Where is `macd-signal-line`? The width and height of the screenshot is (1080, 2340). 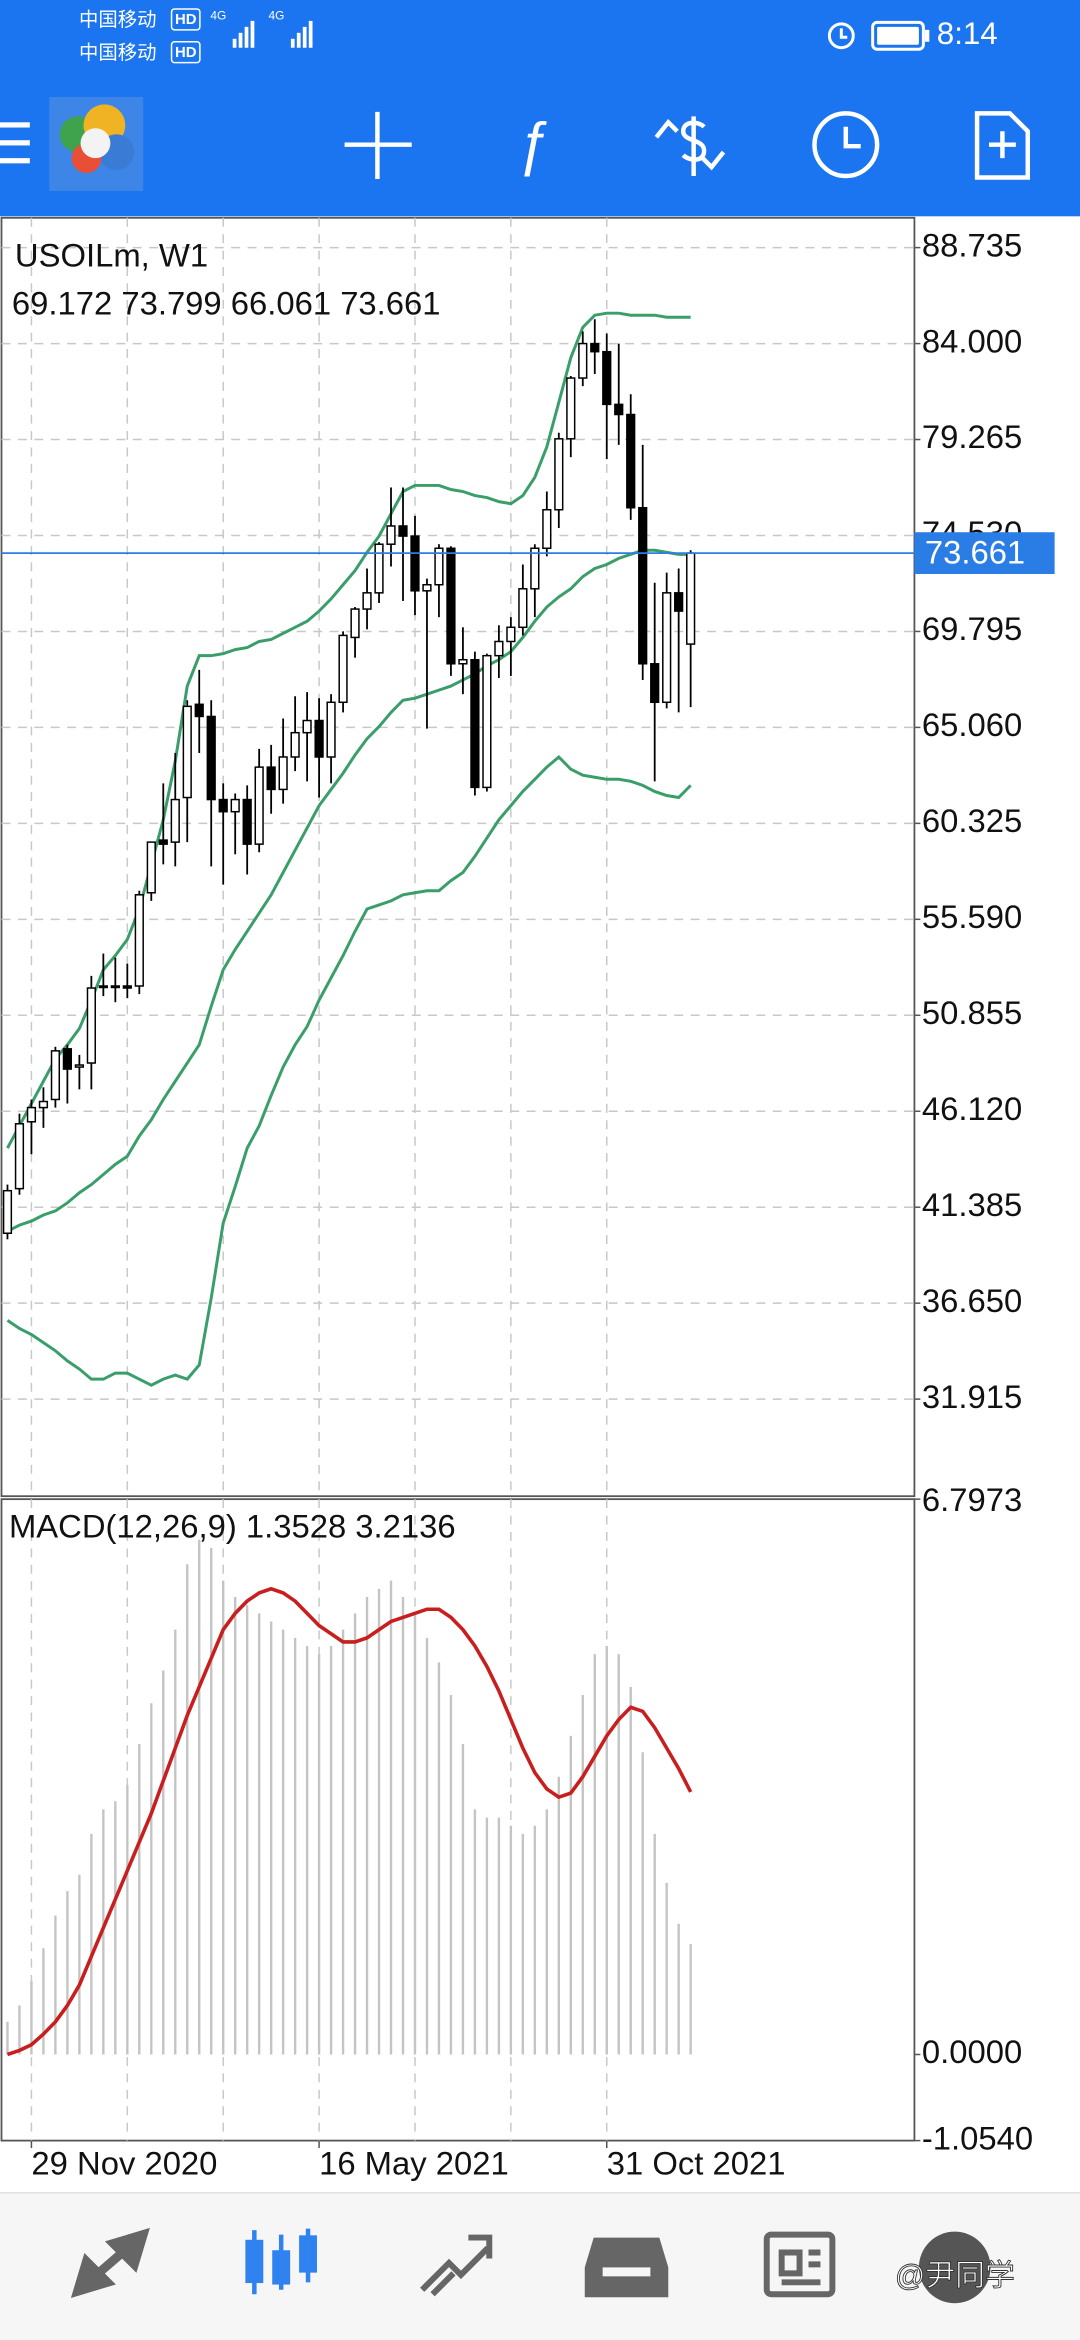
macd-signal-line is located at coordinates (349, 1821).